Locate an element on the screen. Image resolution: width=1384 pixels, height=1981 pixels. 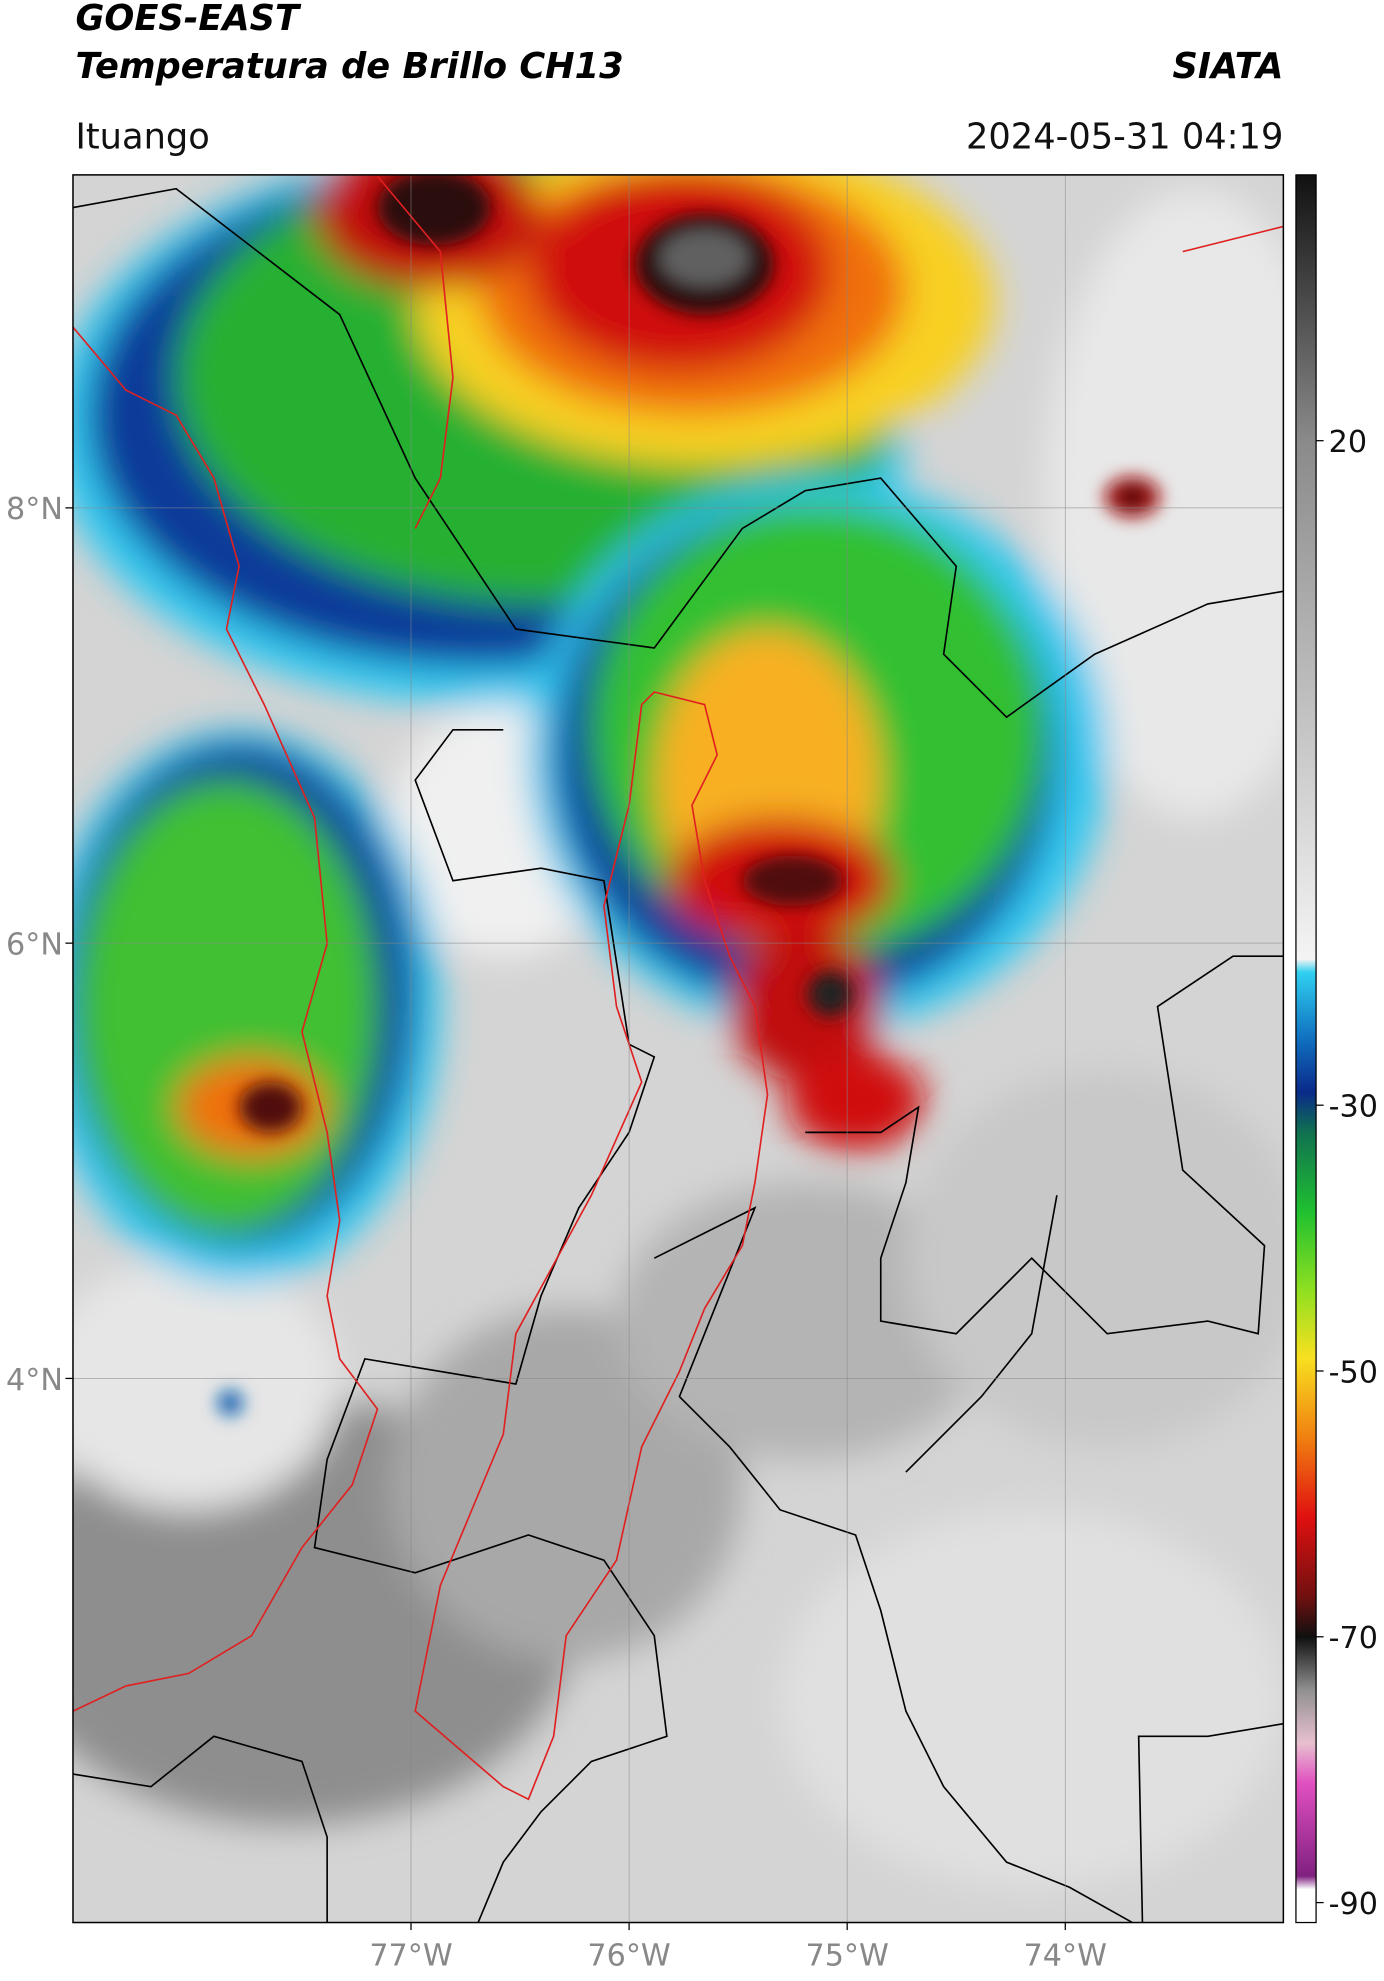
x-tick-label: 76°W is located at coordinates (628, 1955).